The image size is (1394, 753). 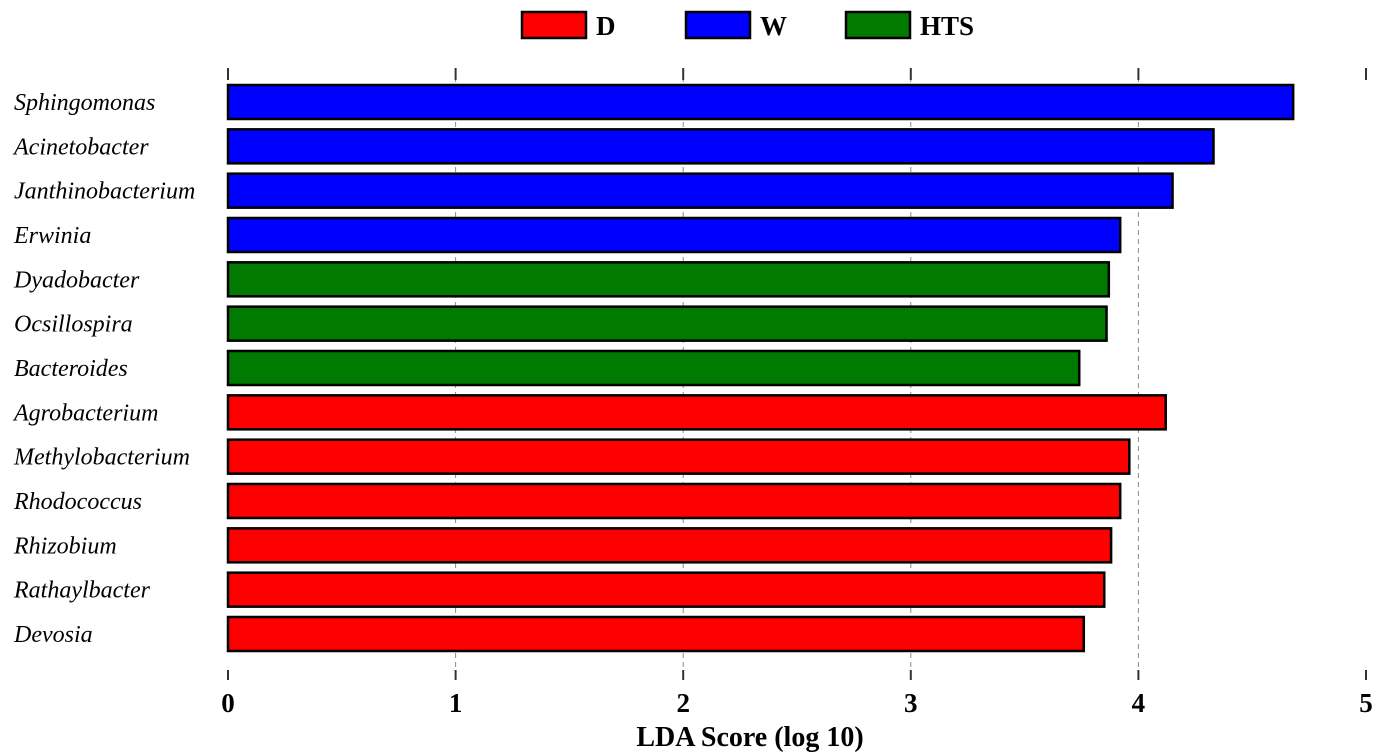 I want to click on bar-acinetobacter, so click(x=720, y=146).